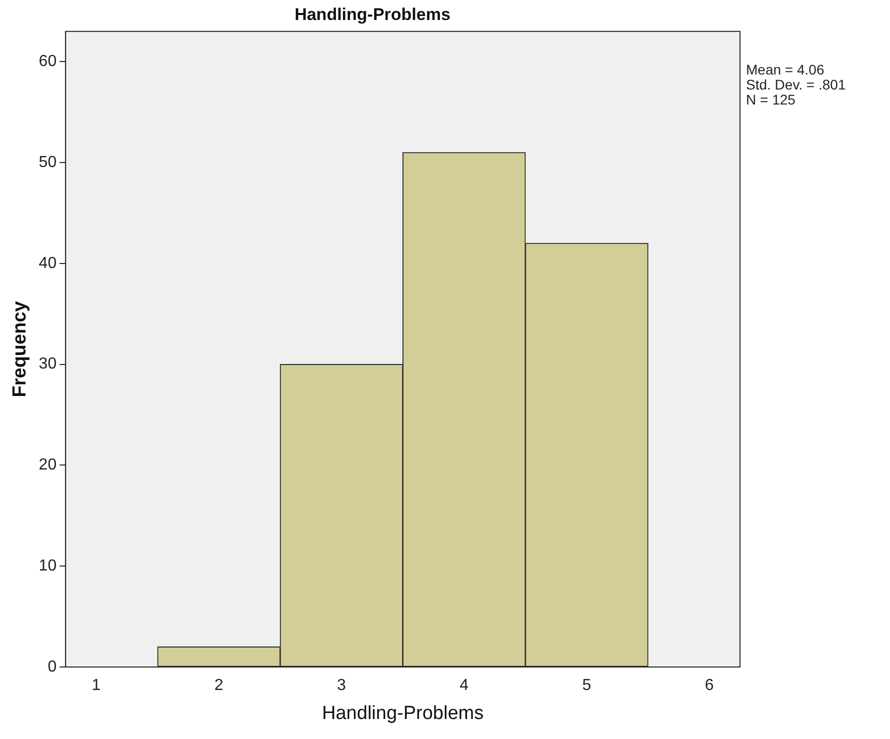  What do you see at coordinates (219, 685) in the screenshot?
I see `x-tick-label: 2` at bounding box center [219, 685].